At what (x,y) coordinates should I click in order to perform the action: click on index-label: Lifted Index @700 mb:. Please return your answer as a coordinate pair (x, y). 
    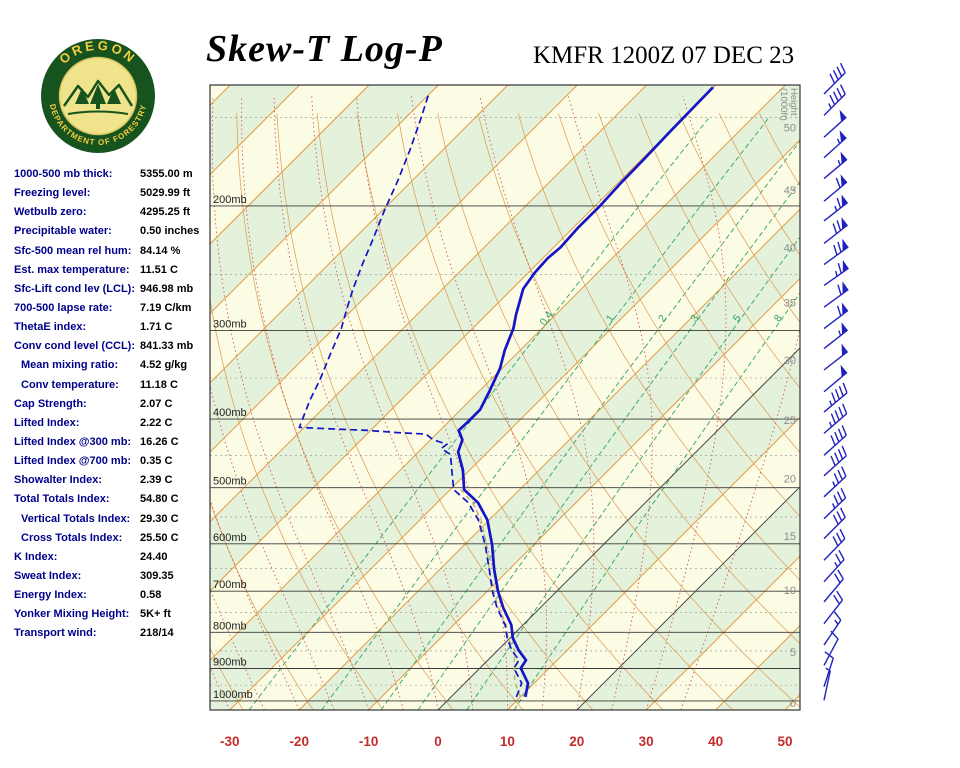
    Looking at the image, I should click on (73, 461).